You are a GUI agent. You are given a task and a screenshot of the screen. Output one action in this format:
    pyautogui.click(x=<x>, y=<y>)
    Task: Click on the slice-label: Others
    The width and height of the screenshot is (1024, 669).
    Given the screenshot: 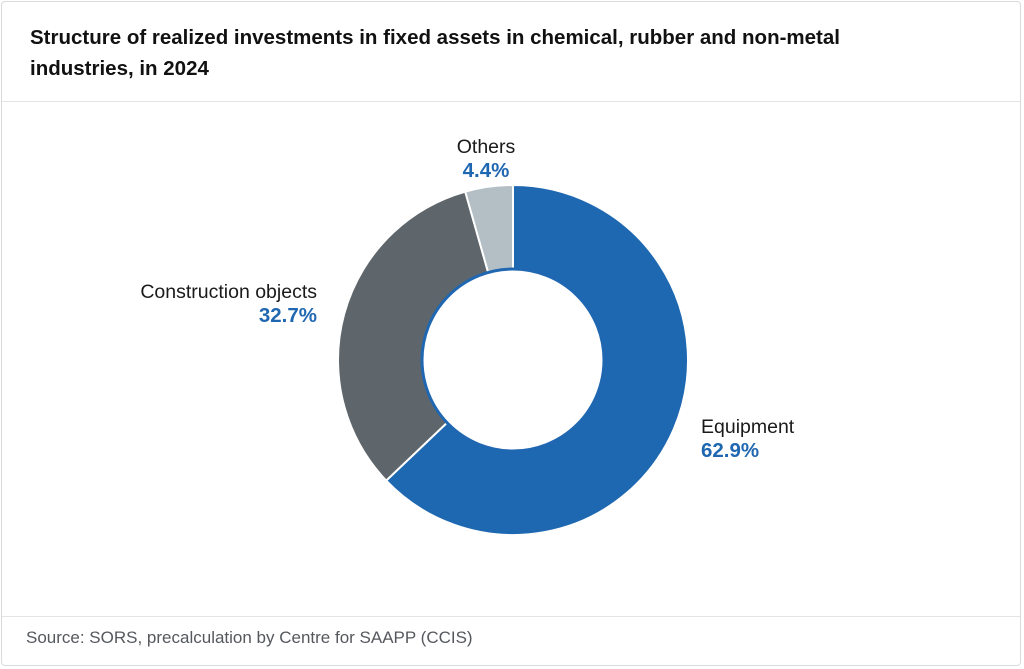 What is the action you would take?
    pyautogui.click(x=486, y=147)
    